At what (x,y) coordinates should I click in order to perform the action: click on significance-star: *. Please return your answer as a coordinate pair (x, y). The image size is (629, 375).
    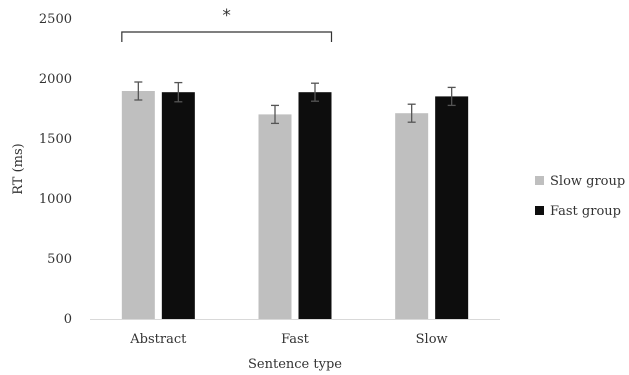
    Looking at the image, I should click on (226, 16).